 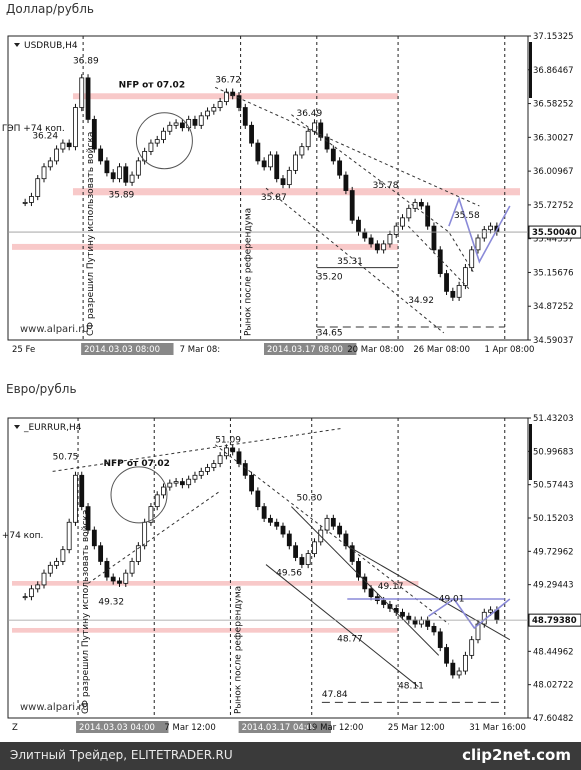 I want to click on x-tick-highlight, so click(x=122, y=727).